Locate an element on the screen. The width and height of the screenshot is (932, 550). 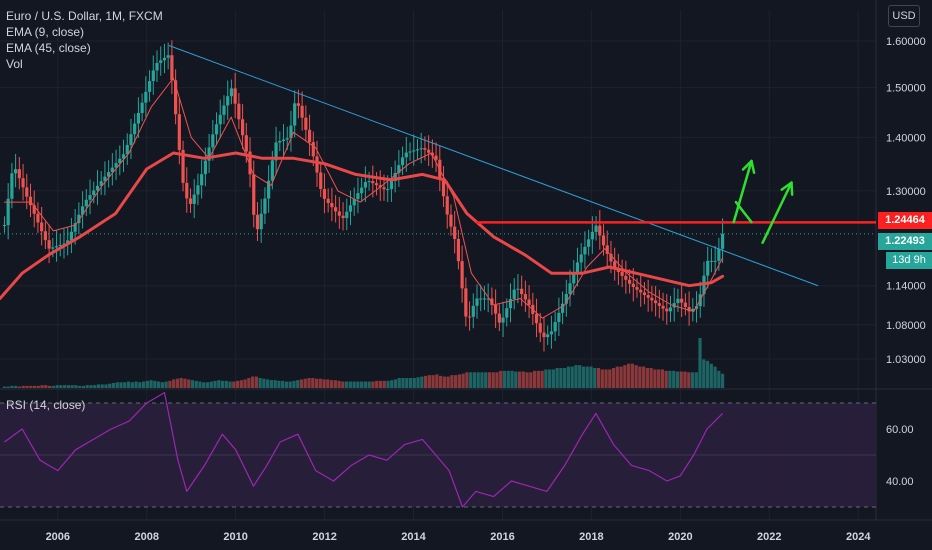
rsi-legend: RSI (14, close) is located at coordinates (46, 405).